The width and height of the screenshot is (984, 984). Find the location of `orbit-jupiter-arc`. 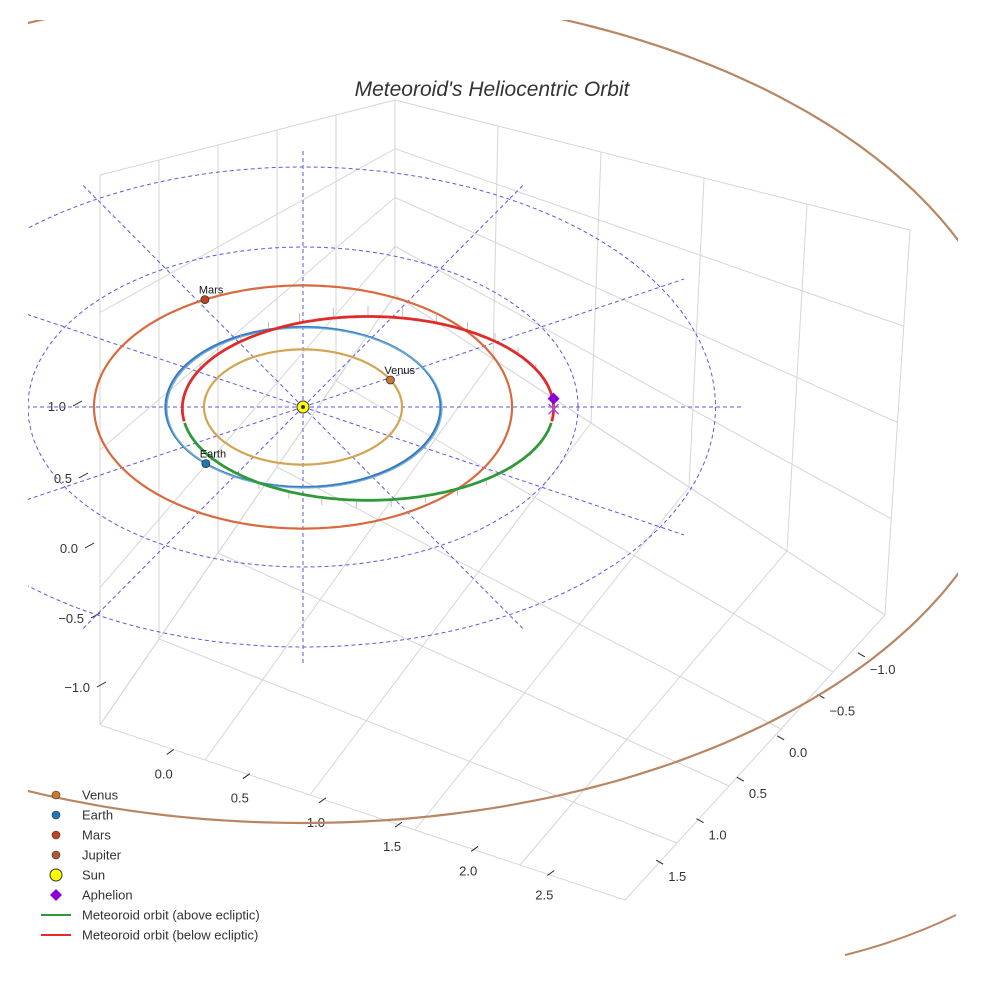

orbit-jupiter-arc is located at coordinates (900, 935).